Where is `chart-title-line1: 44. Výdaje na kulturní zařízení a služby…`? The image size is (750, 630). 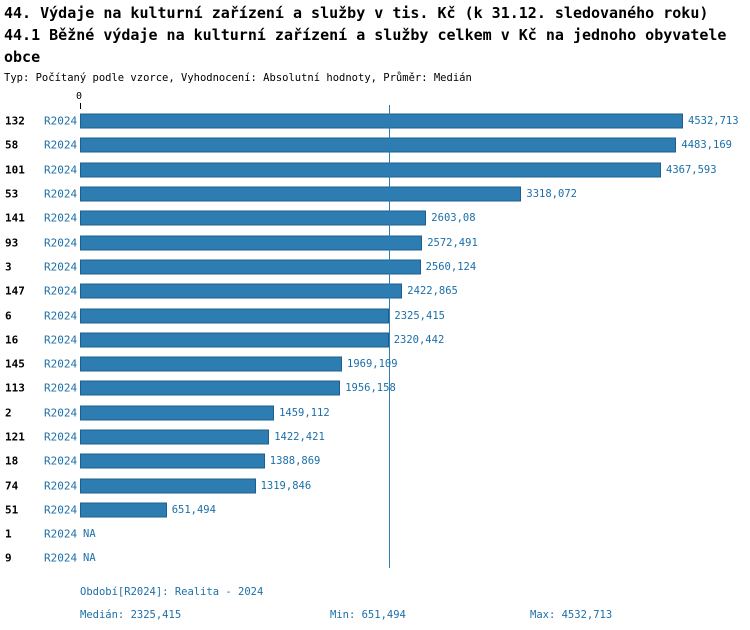 chart-title-line1: 44. Výdaje na kulturní zařízení a služby… is located at coordinates (356, 13).